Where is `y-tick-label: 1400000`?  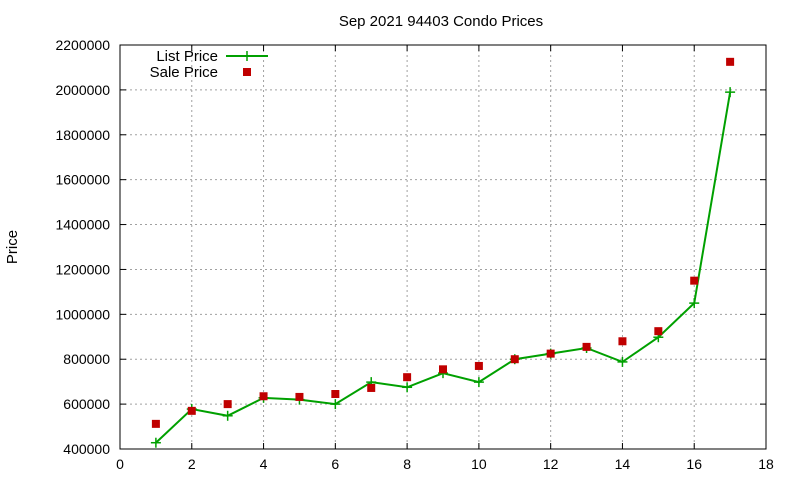
y-tick-label: 1400000 is located at coordinates (82, 225).